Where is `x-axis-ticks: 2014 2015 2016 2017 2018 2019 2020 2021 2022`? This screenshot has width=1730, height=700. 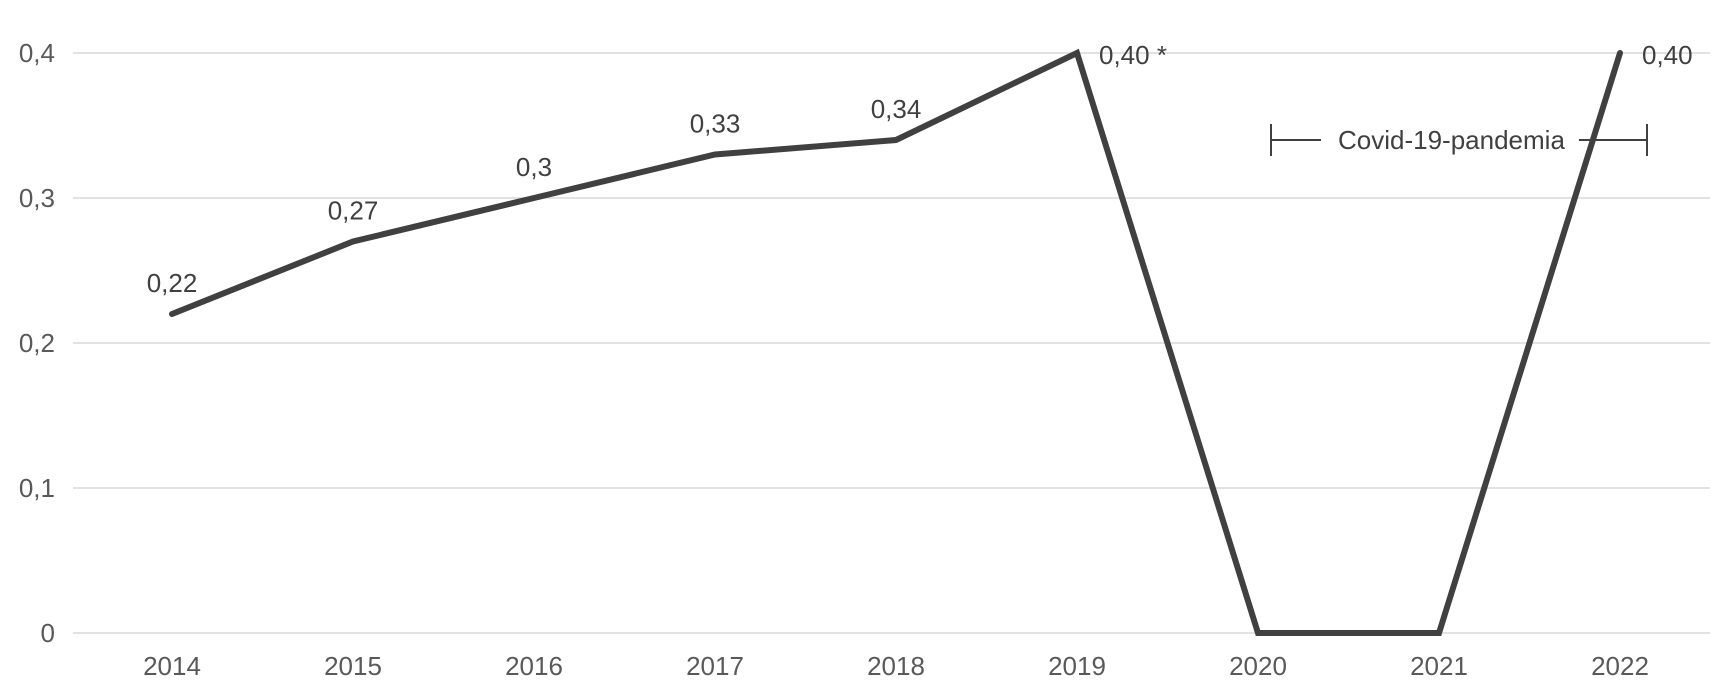
x-axis-ticks: 2014 2015 2016 2017 2018 2019 2020 2021 2022 is located at coordinates (896, 666).